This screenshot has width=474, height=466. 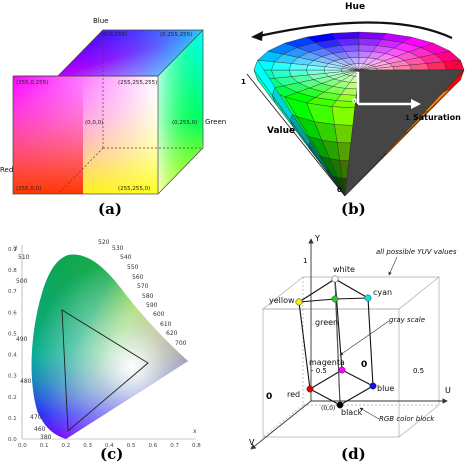 What do you see at coordinates (48, 135) in the screenshot?
I see `cube-front-face-red` at bounding box center [48, 135].